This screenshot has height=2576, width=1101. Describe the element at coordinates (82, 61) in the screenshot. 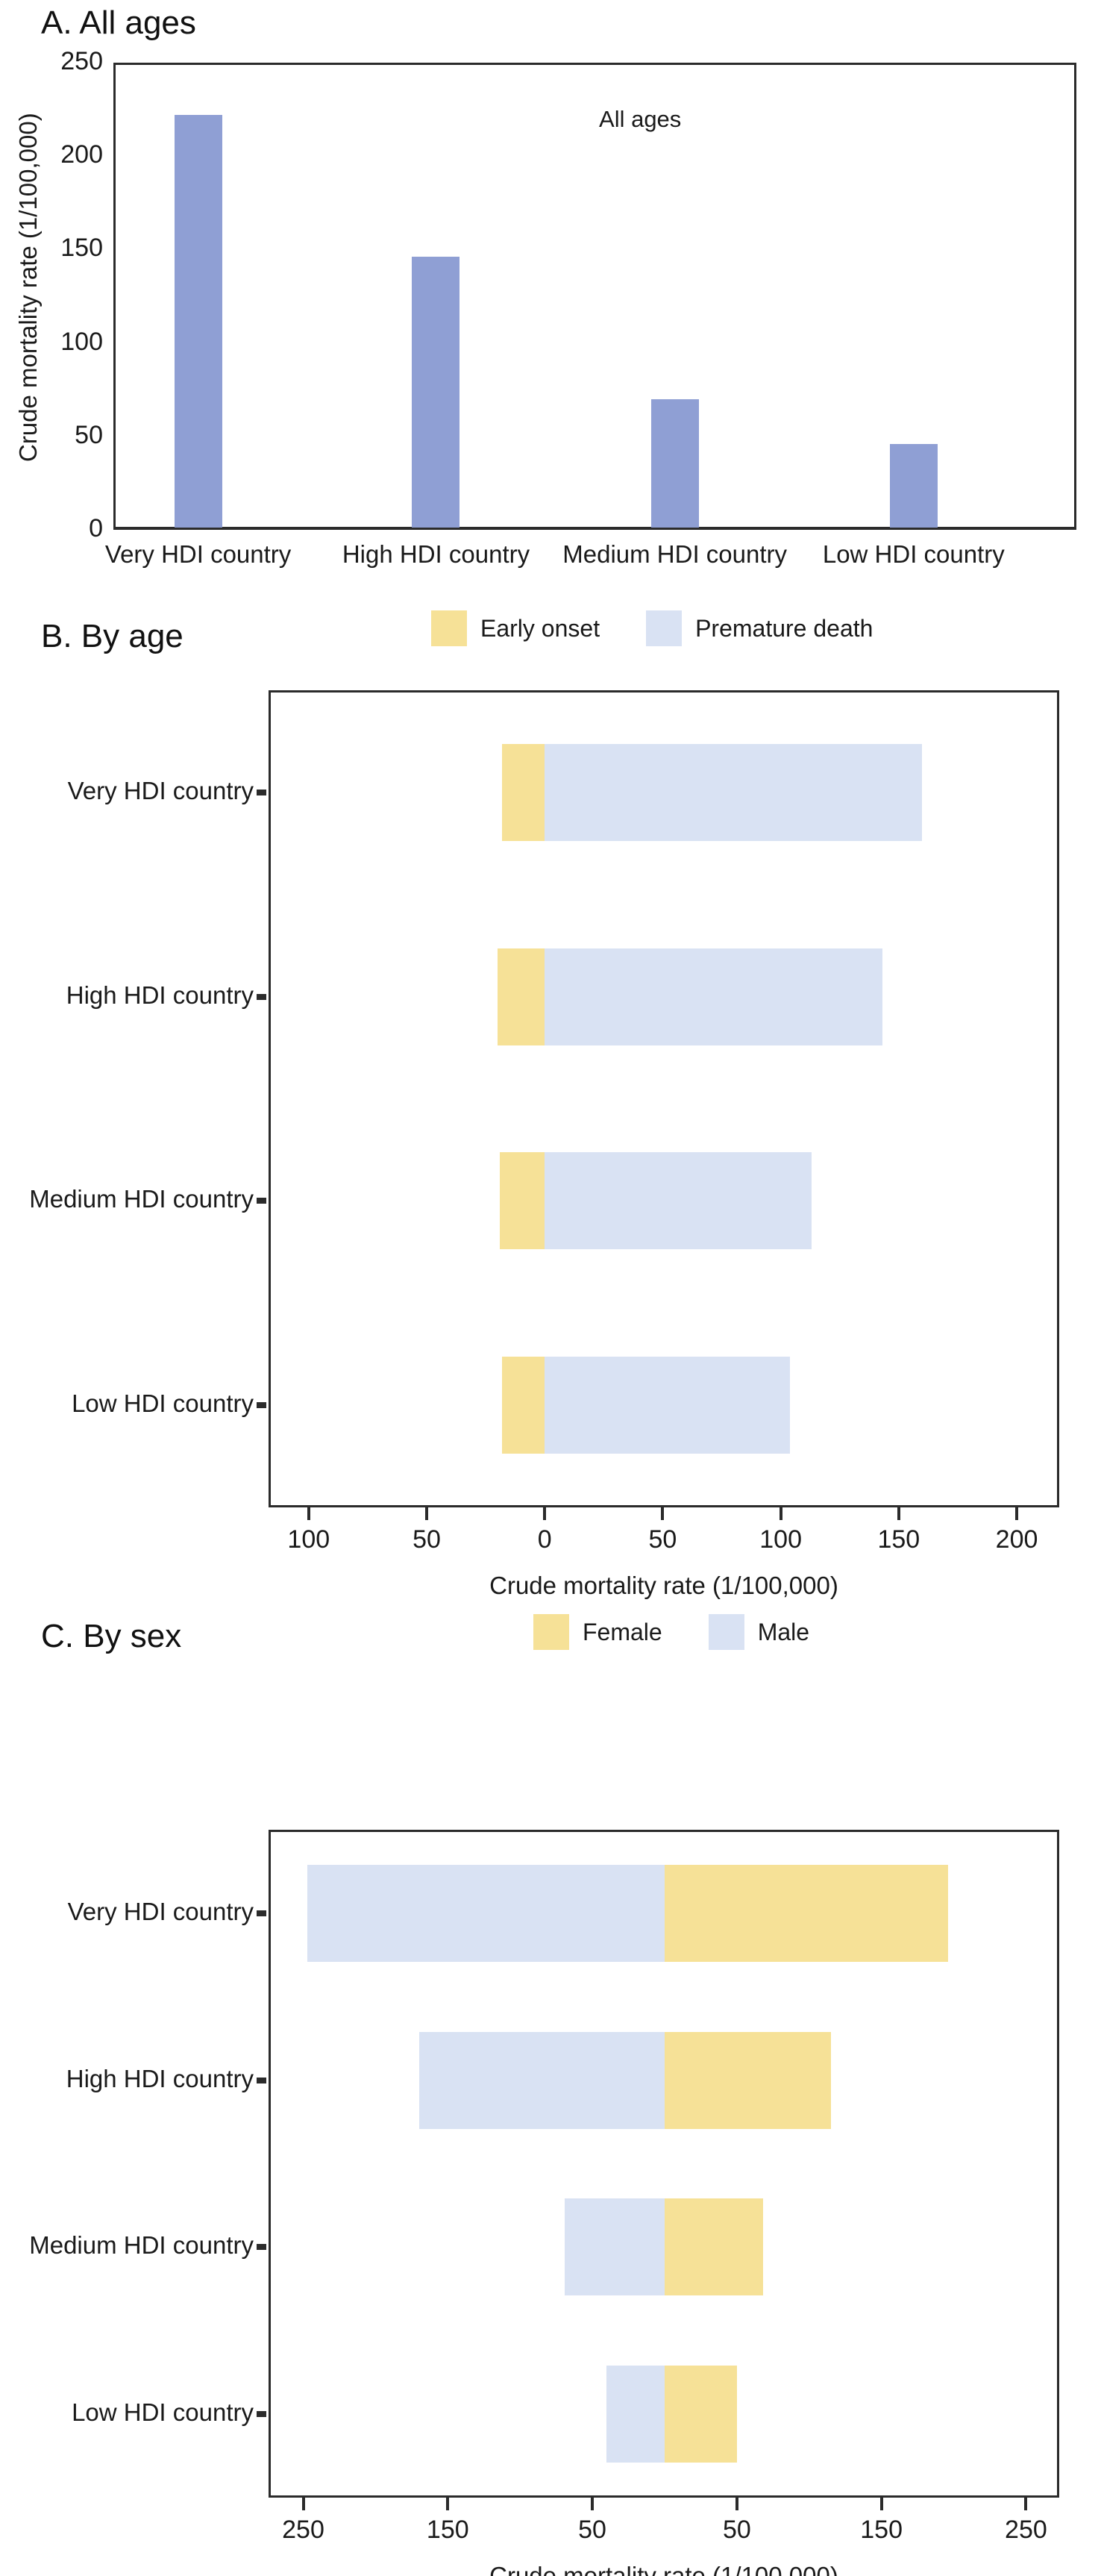

I see `panel-a-ytick-250: 250` at that location.